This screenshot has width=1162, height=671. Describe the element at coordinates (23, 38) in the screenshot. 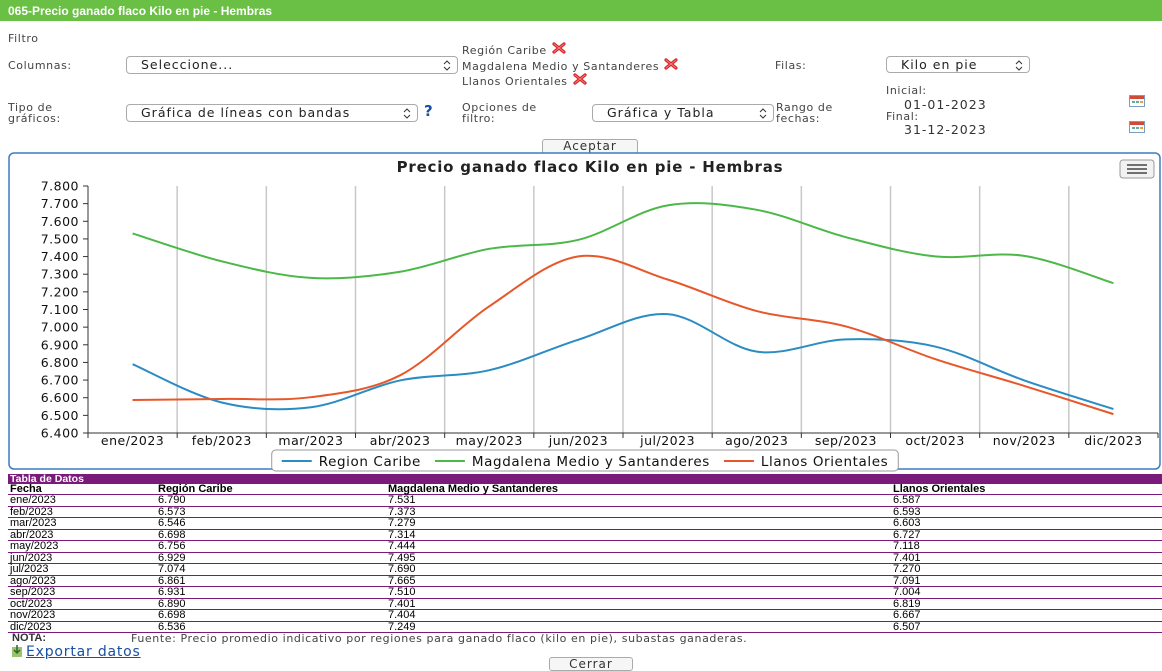

I see `filter-label: Filtro` at that location.